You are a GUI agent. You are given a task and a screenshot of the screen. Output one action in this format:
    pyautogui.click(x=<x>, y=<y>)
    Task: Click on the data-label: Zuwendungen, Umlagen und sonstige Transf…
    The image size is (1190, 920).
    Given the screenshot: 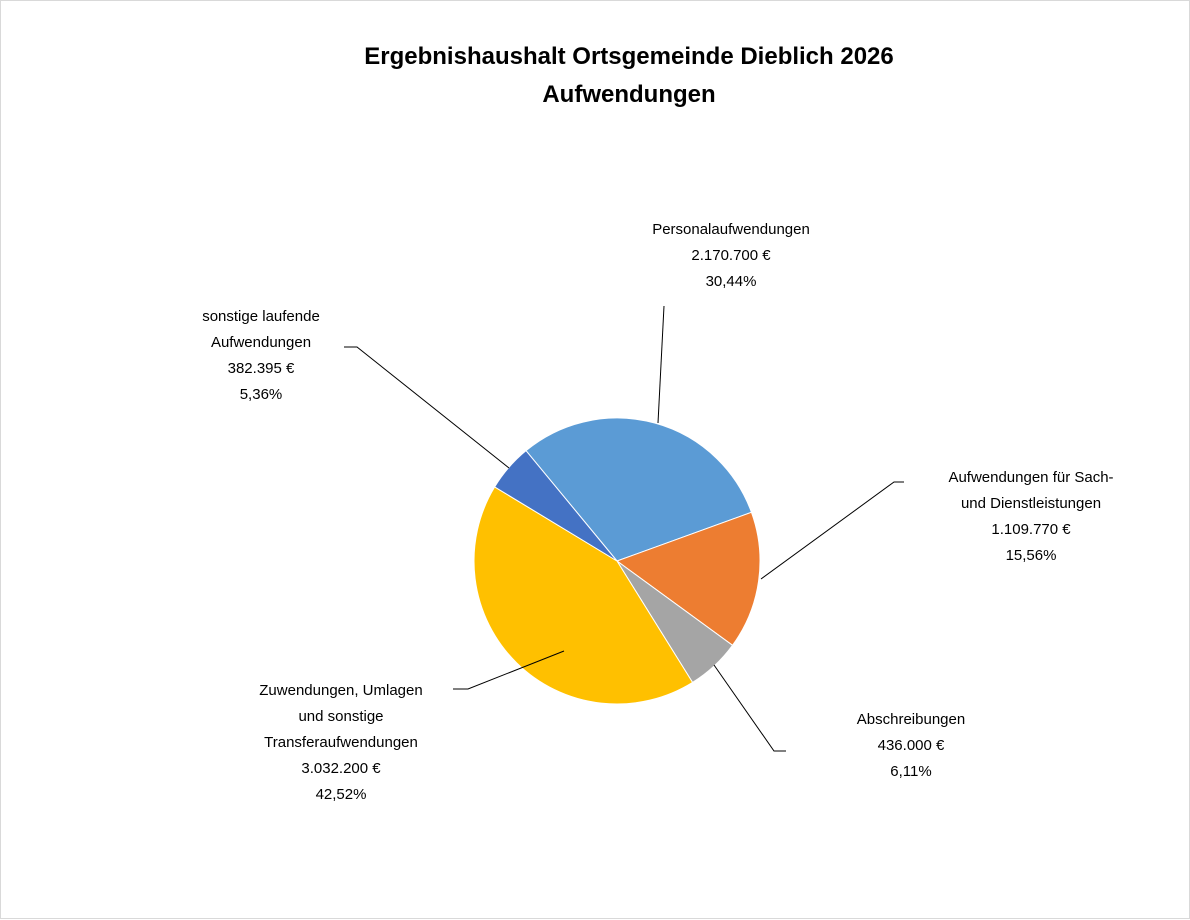 What is the action you would take?
    pyautogui.click(x=341, y=743)
    